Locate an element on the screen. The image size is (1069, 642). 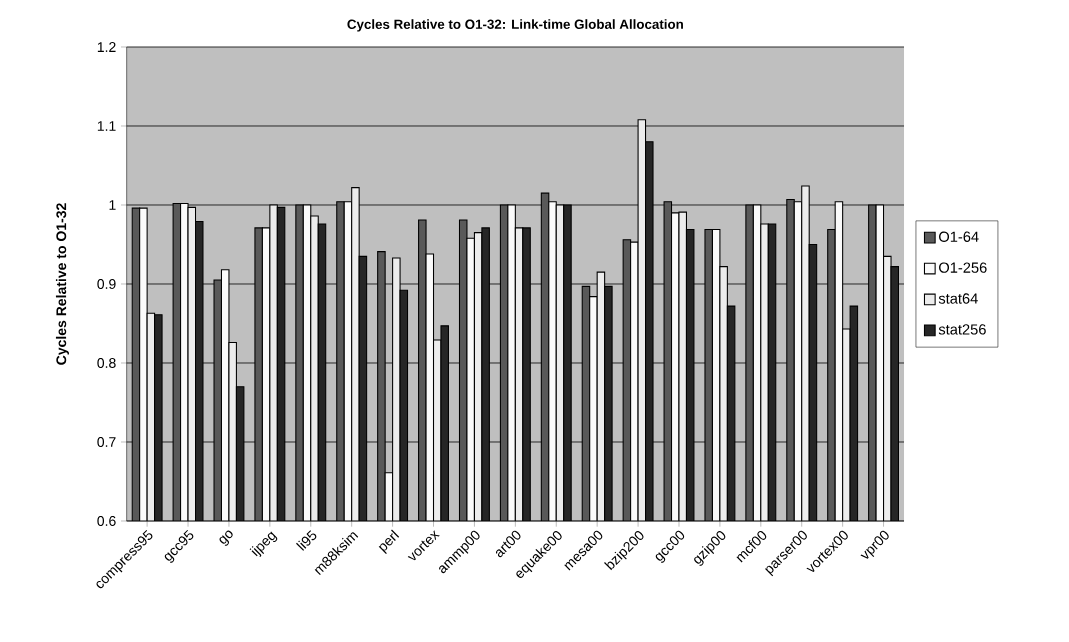
y-tick-label: 1 is located at coordinates (112, 205).